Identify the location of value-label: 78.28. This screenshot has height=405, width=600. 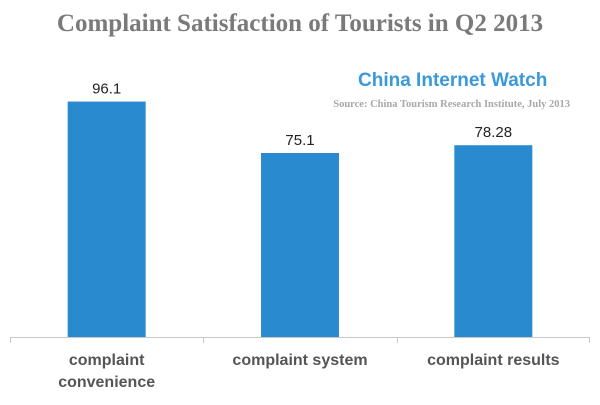
(494, 132).